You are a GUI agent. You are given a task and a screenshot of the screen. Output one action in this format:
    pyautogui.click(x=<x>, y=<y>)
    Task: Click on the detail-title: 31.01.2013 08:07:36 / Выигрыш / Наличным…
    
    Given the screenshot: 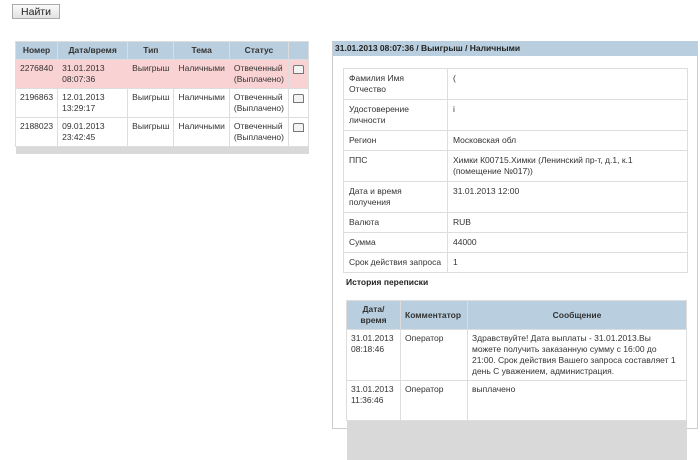 What is the action you would take?
    pyautogui.click(x=515, y=48)
    